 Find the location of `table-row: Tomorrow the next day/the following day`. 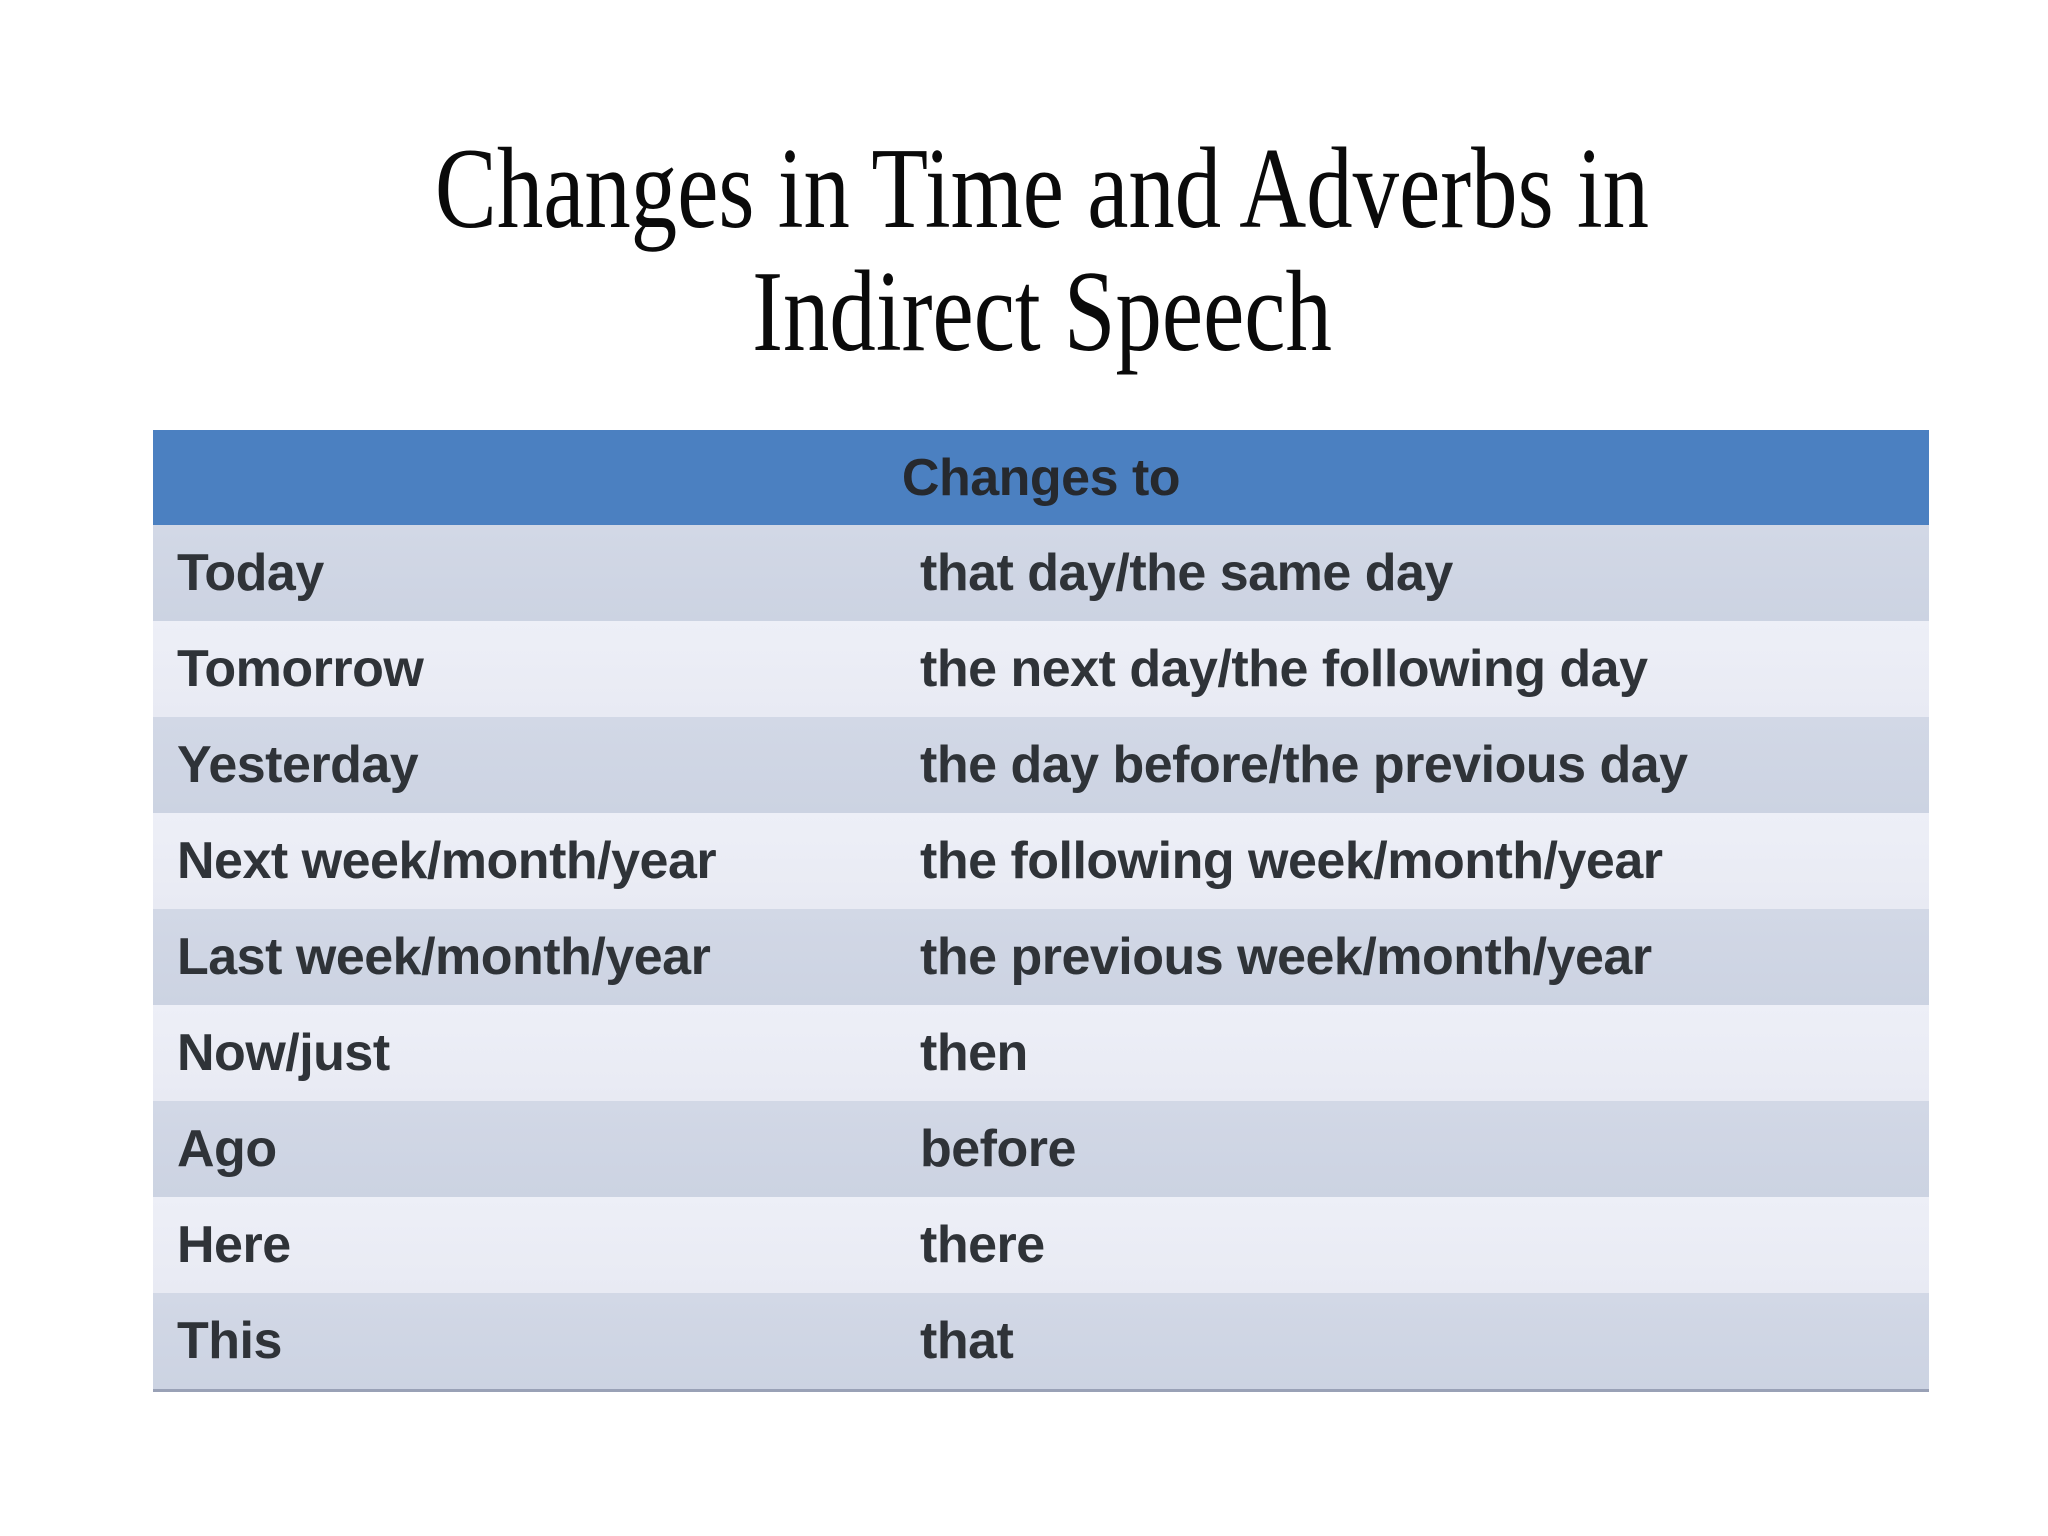

table-row: Tomorrow the next day/the following day is located at coordinates (1041, 669).